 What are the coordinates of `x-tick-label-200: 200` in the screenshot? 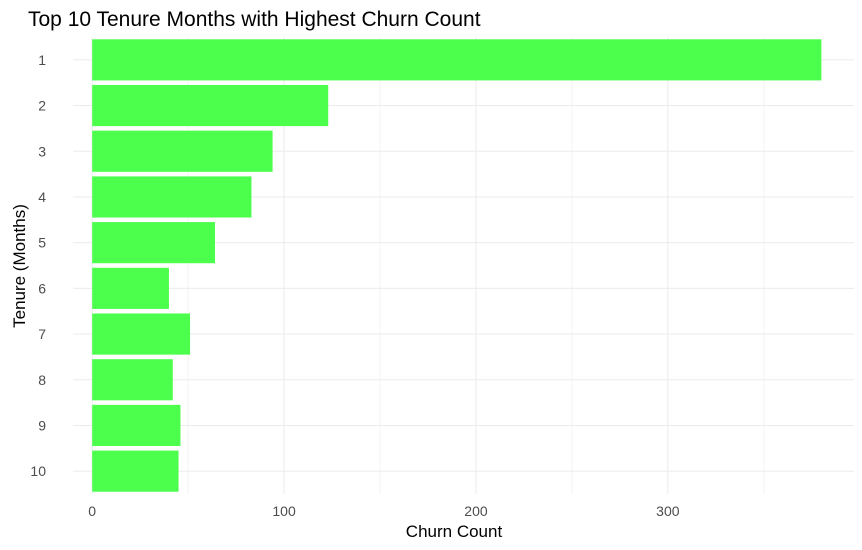 It's located at (476, 511).